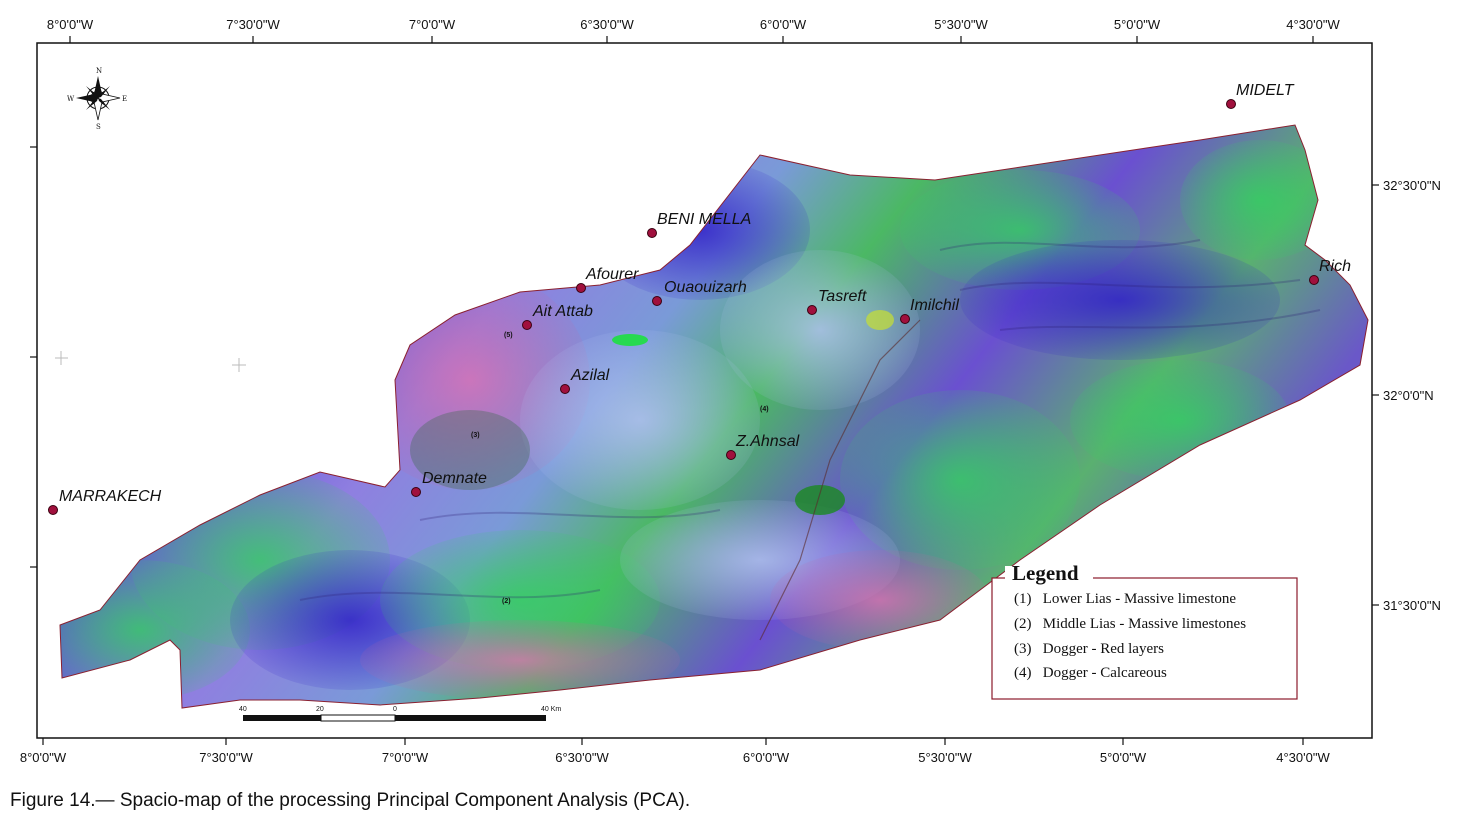 The image size is (1472, 829). I want to click on compass-n: N, so click(99, 71).